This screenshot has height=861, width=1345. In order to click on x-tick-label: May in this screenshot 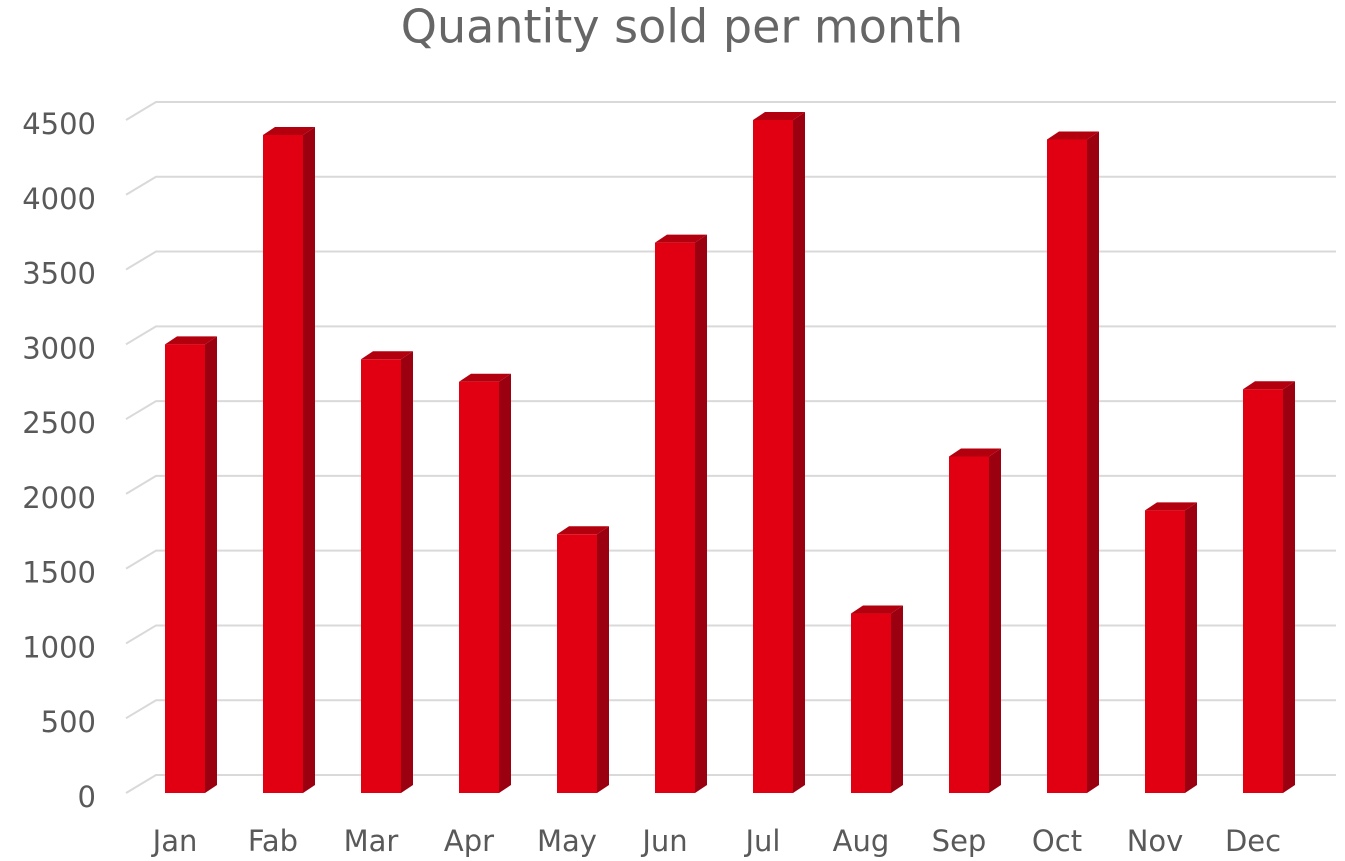, I will do `click(567, 841)`.